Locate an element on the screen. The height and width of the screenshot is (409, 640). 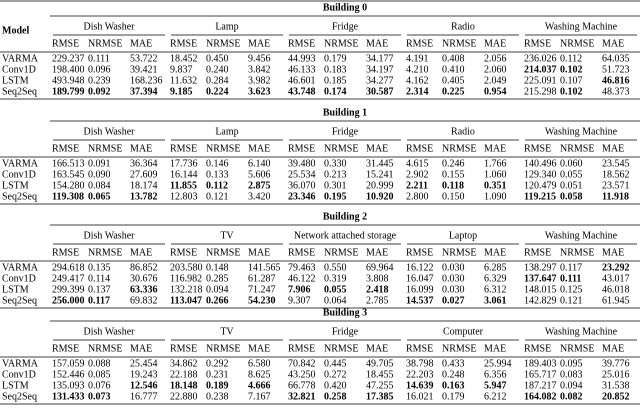
cell: 0.148 is located at coordinates (217, 267).